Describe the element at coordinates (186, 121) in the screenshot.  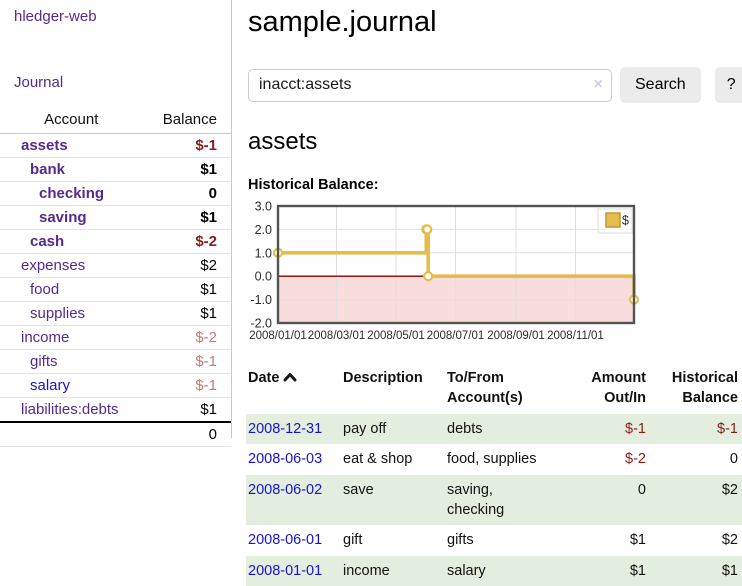
I see `balance-column-header: Balance` at that location.